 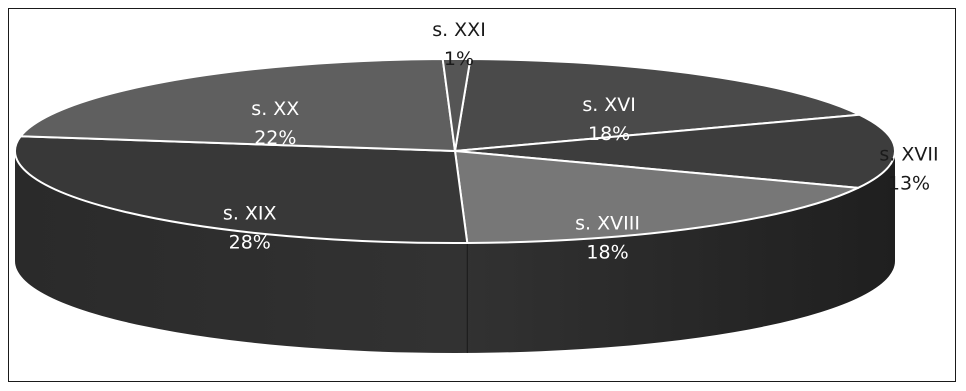 What do you see at coordinates (675, 151) in the screenshot?
I see `pie-slice-s-xvii` at bounding box center [675, 151].